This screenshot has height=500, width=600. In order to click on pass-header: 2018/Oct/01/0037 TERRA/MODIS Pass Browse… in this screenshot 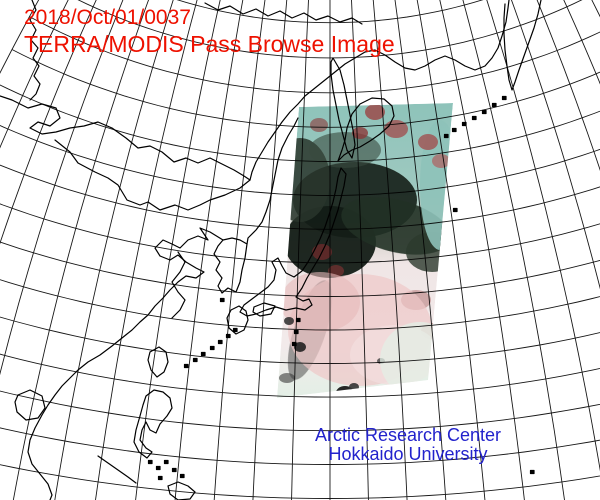, I will do `click(209, 32)`.